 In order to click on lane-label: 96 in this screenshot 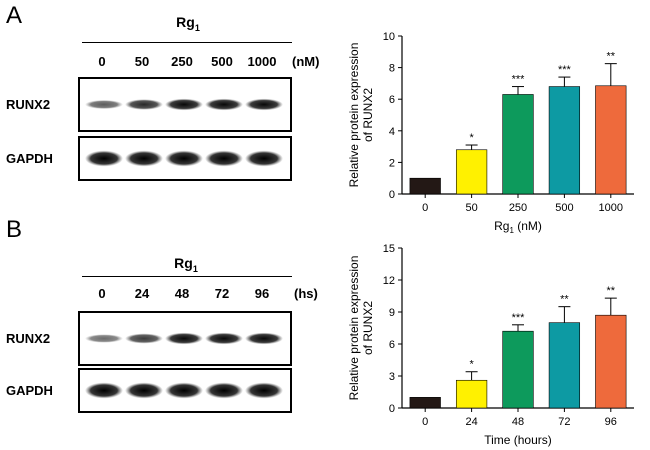, I will do `click(262, 293)`.